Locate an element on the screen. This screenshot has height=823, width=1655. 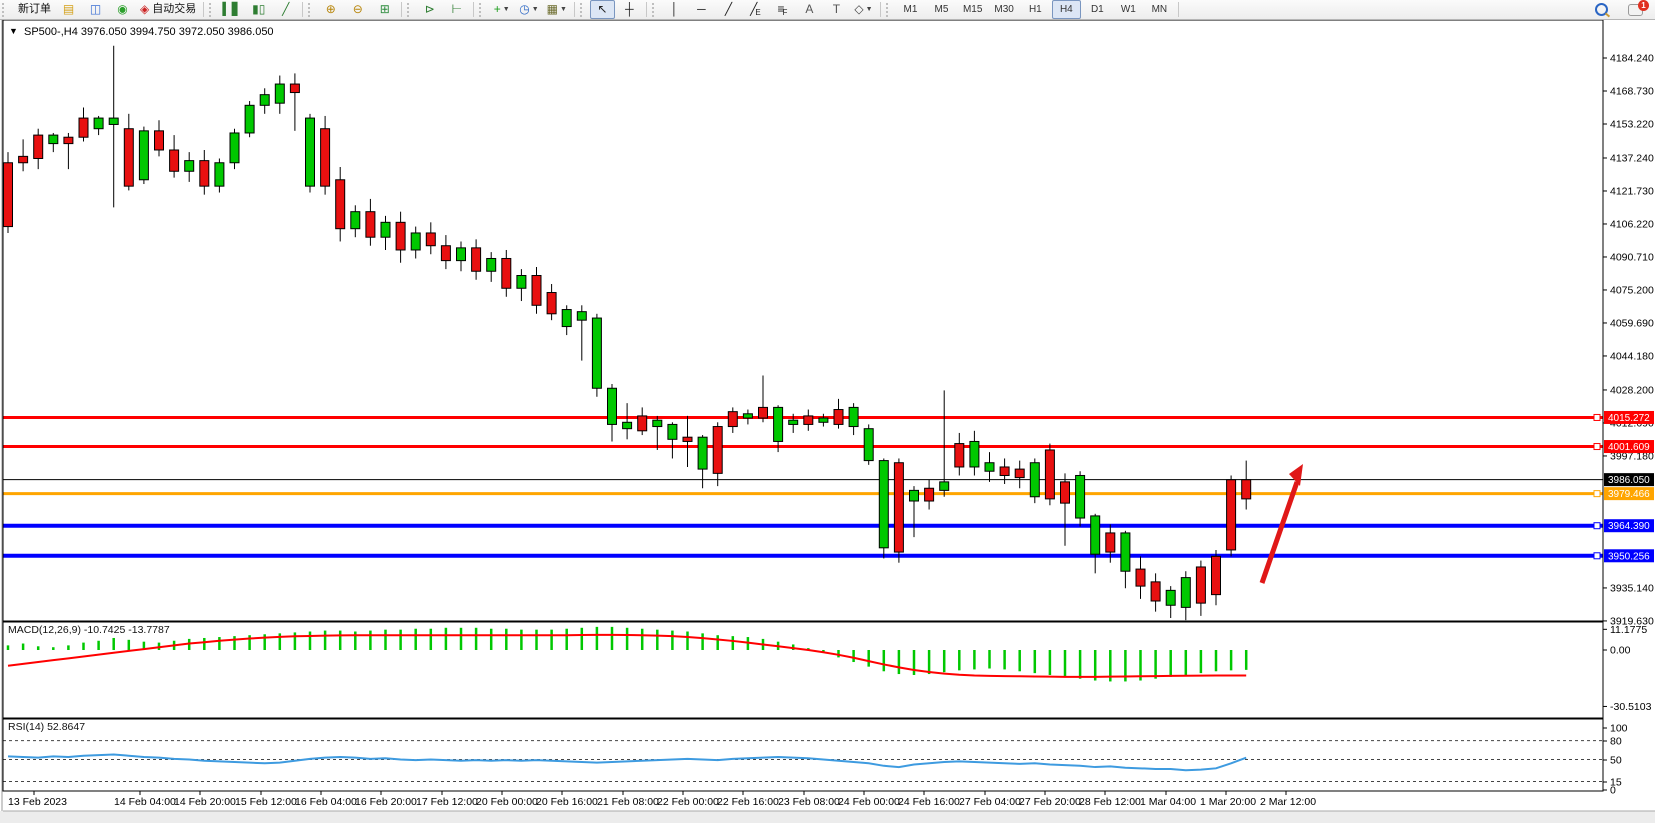
timeframe-H4: H4 is located at coordinates (1066, 9).